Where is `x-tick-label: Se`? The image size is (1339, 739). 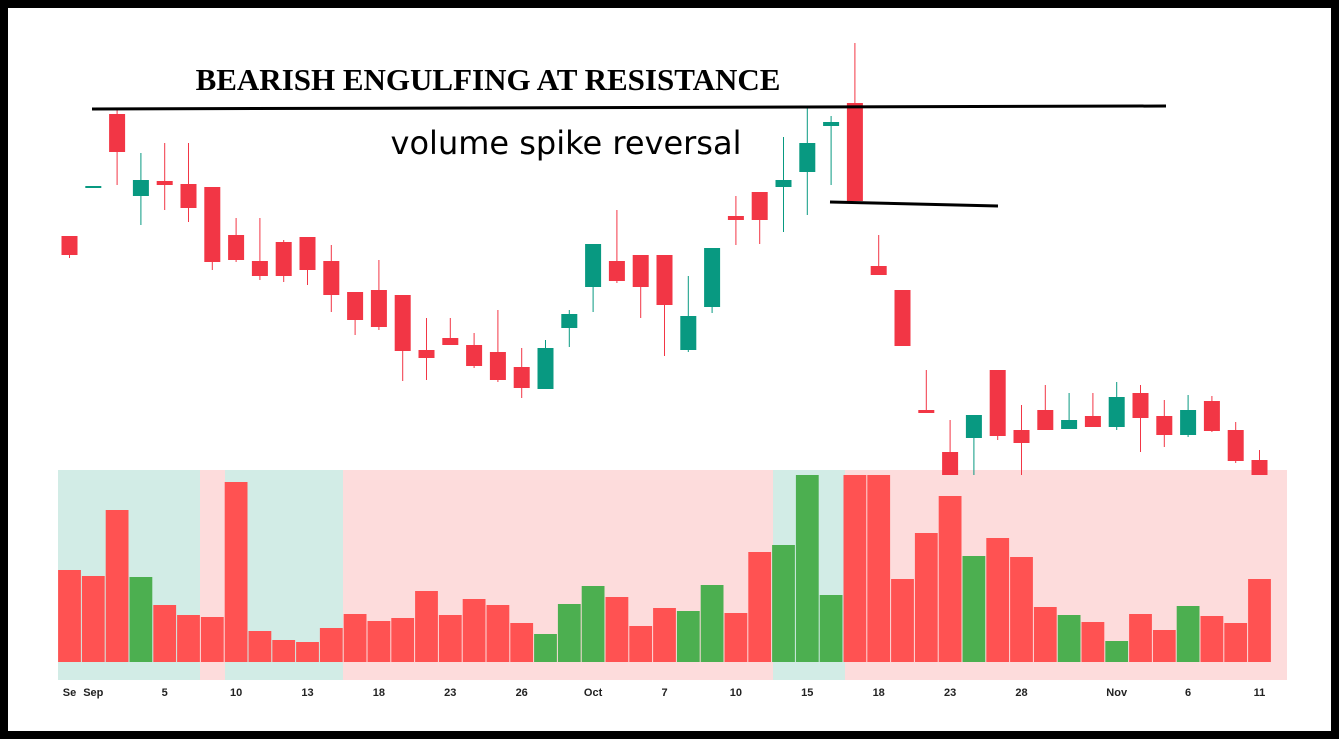
x-tick-label: Se is located at coordinates (69, 693).